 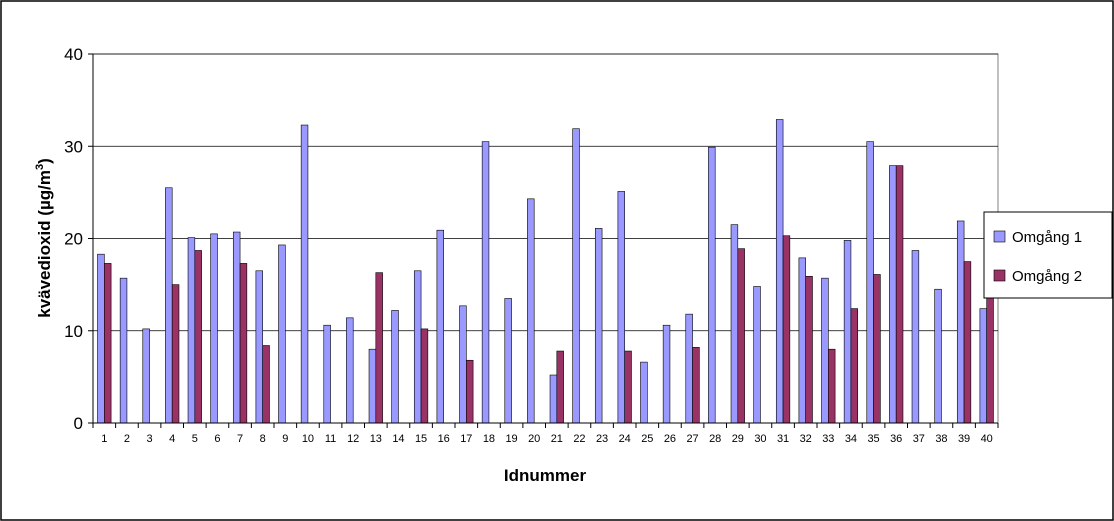 What do you see at coordinates (398, 439) in the screenshot?
I see `x-tick-label-14: 14` at bounding box center [398, 439].